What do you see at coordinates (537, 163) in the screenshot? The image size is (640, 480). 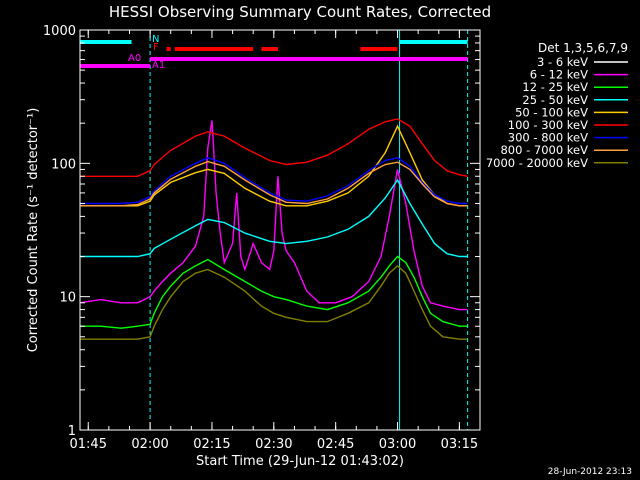 I see `legend-label-8: 7000 - 20000 keV` at bounding box center [537, 163].